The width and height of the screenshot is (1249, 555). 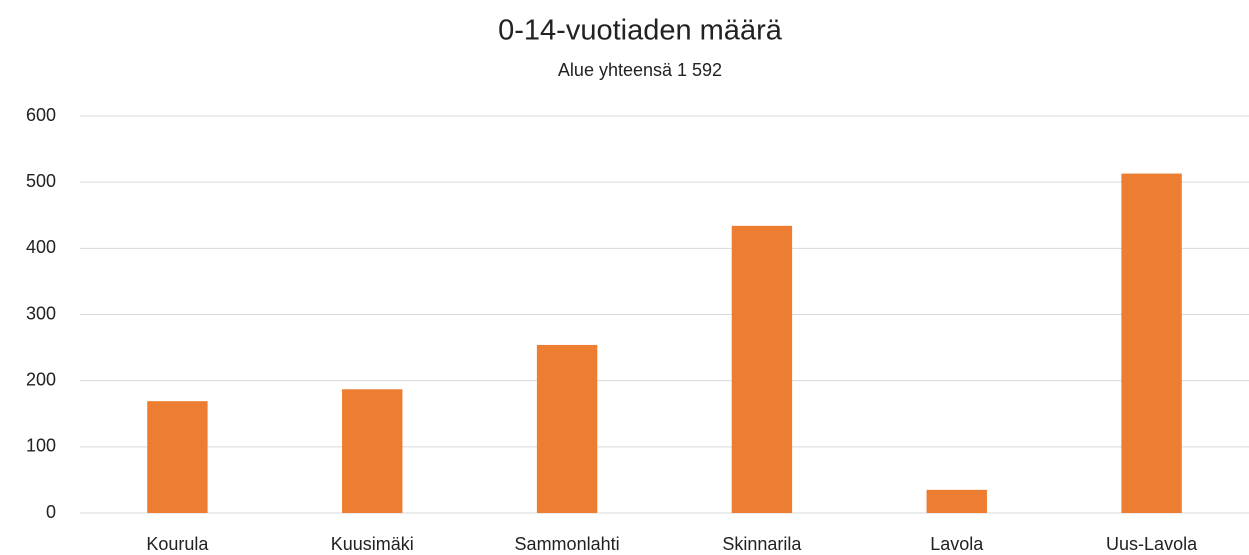 I want to click on x-tick-label: Lavola, so click(x=957, y=544).